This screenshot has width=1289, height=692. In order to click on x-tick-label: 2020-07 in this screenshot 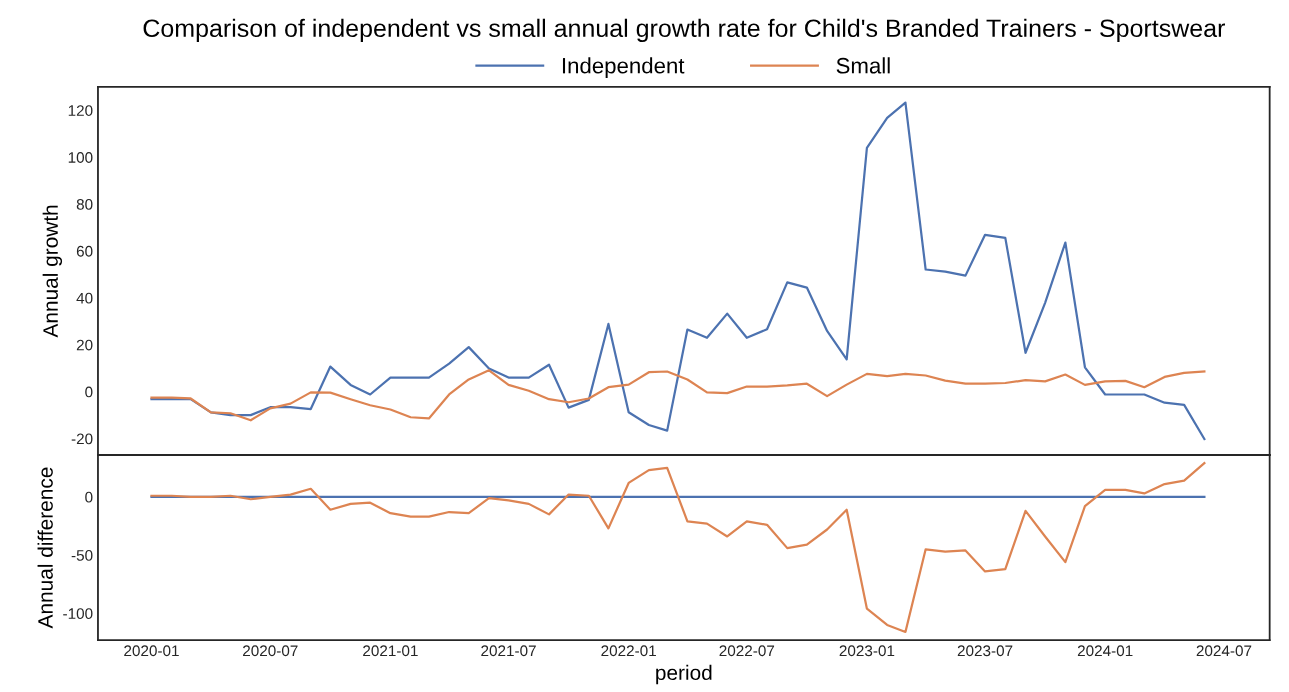, I will do `click(270, 651)`.